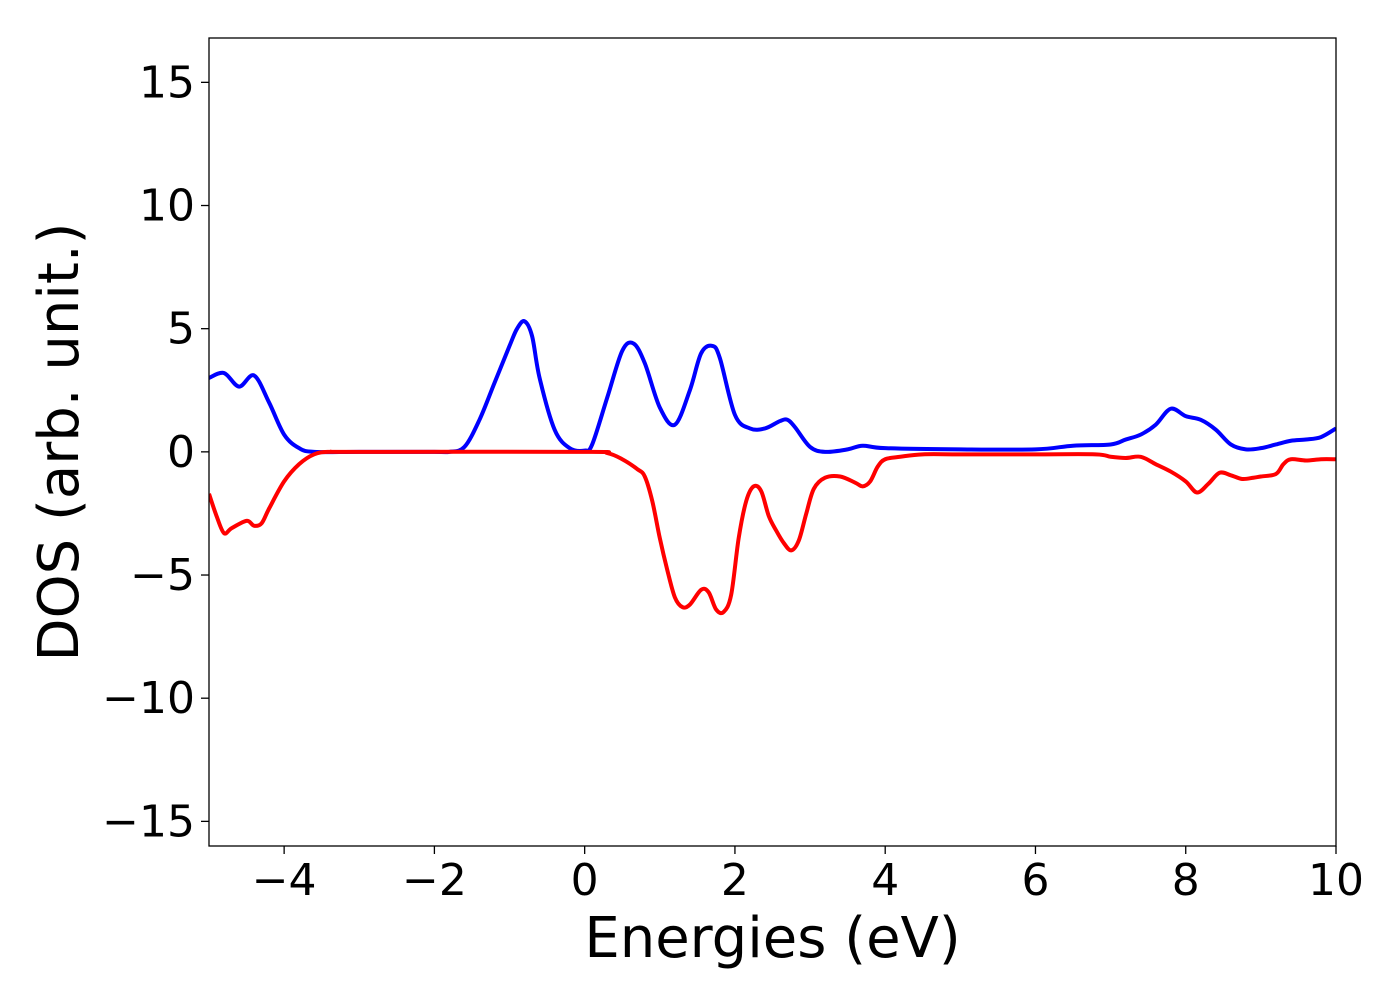 This screenshot has width=1400, height=1000. What do you see at coordinates (59, 441) in the screenshot?
I see `y-axis-title: DOS (arb. unit.)` at bounding box center [59, 441].